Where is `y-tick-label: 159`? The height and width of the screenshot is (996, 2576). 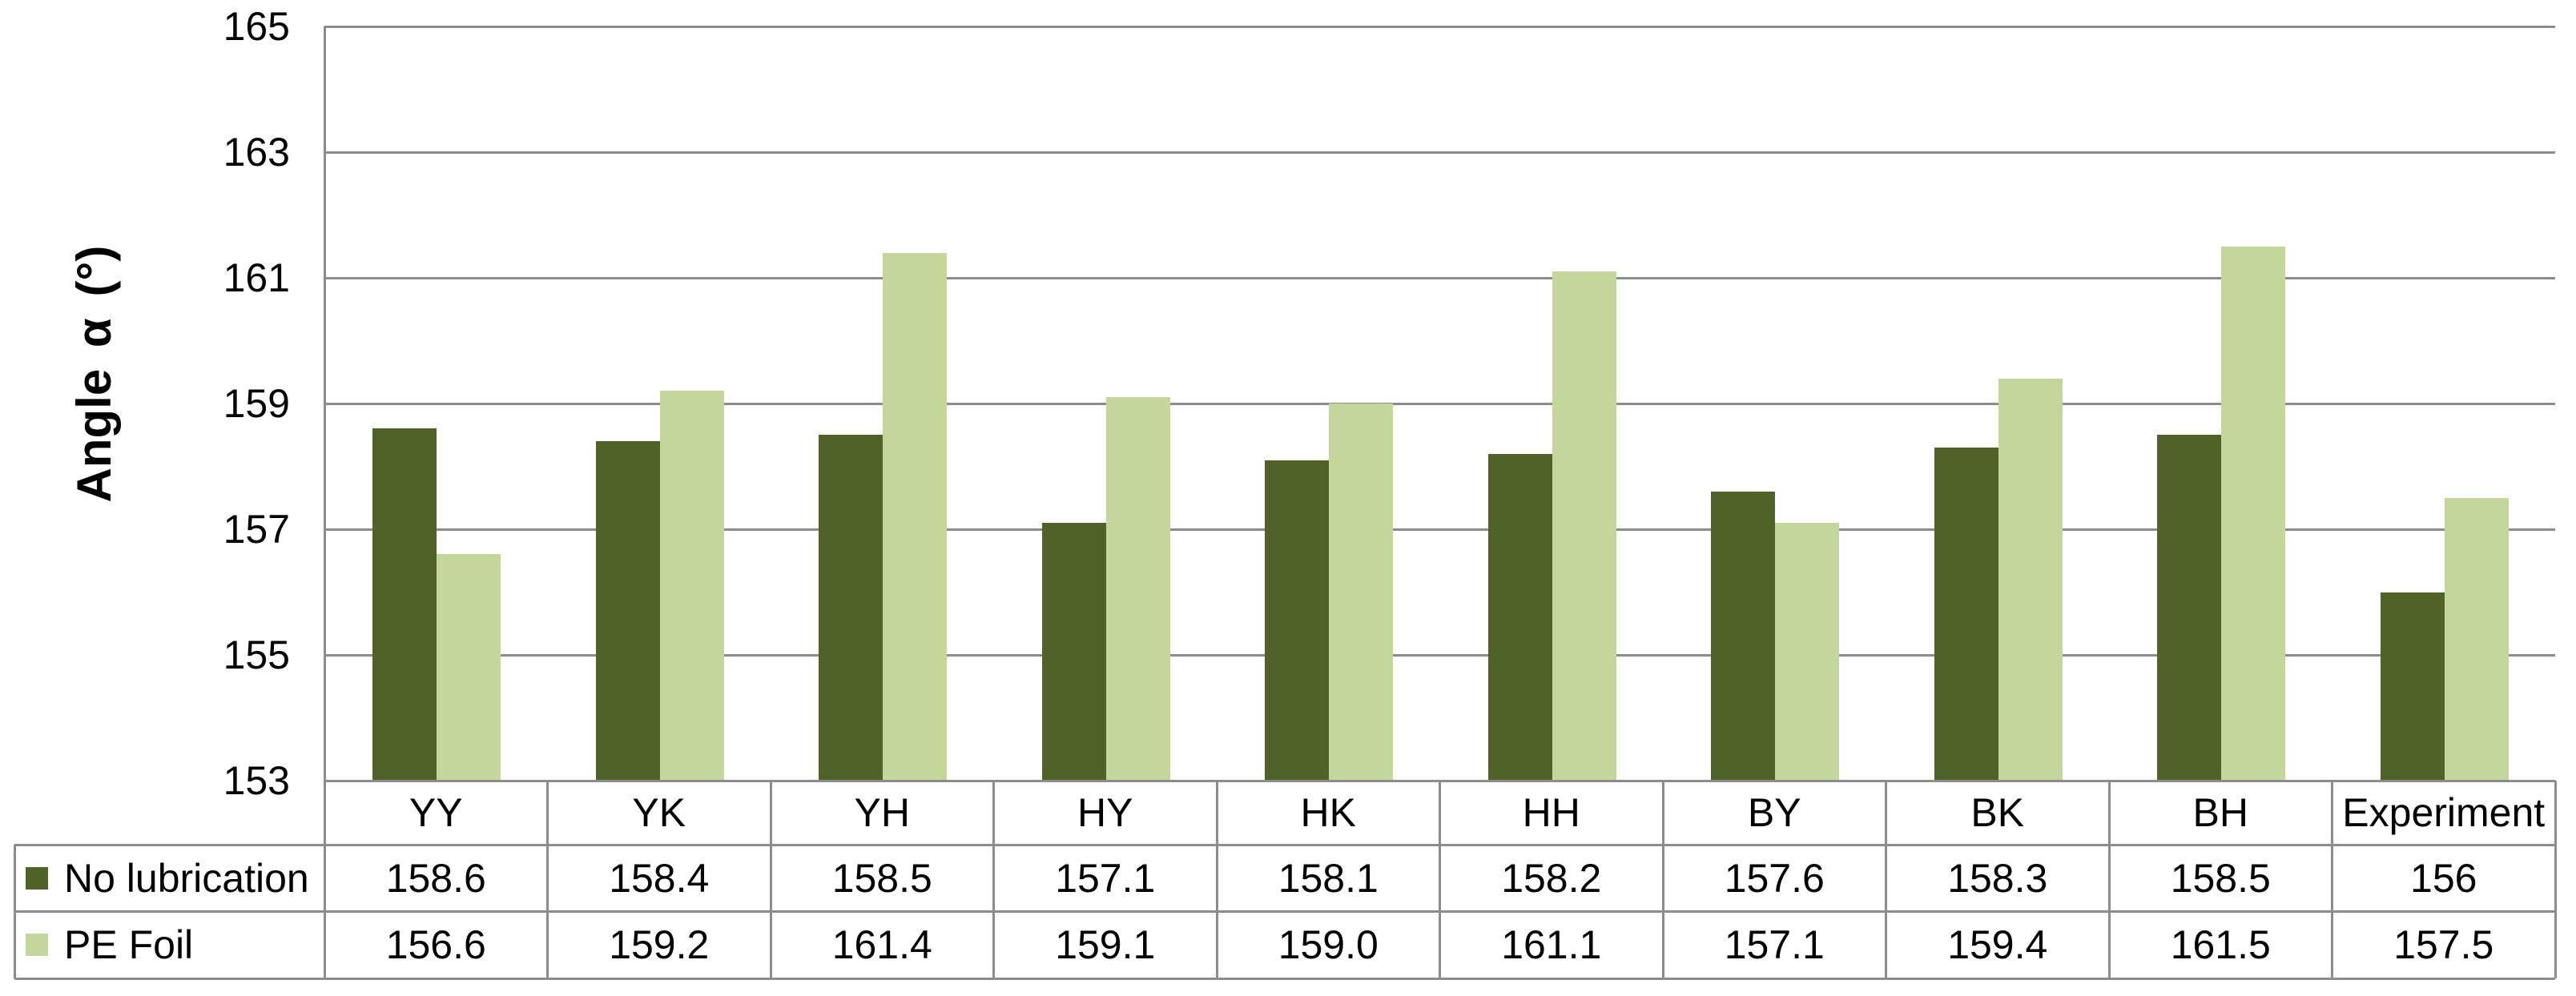
y-tick-label: 159 is located at coordinates (256, 403).